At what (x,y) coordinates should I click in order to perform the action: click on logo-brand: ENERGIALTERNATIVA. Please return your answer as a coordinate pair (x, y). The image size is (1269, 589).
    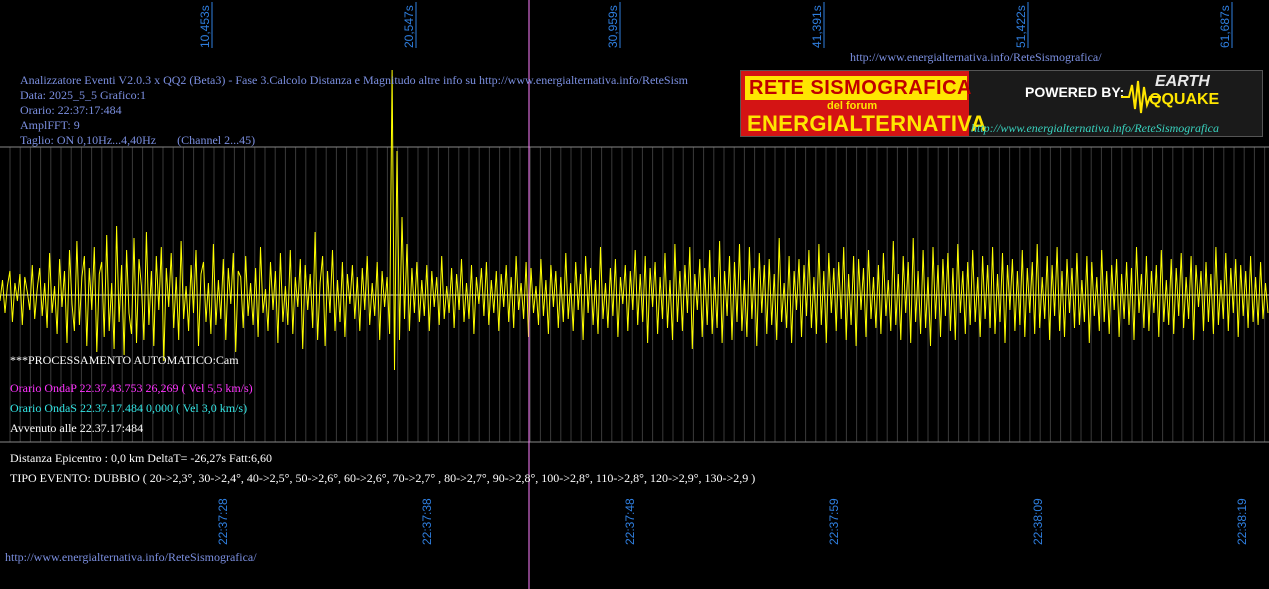
    Looking at the image, I should click on (867, 123).